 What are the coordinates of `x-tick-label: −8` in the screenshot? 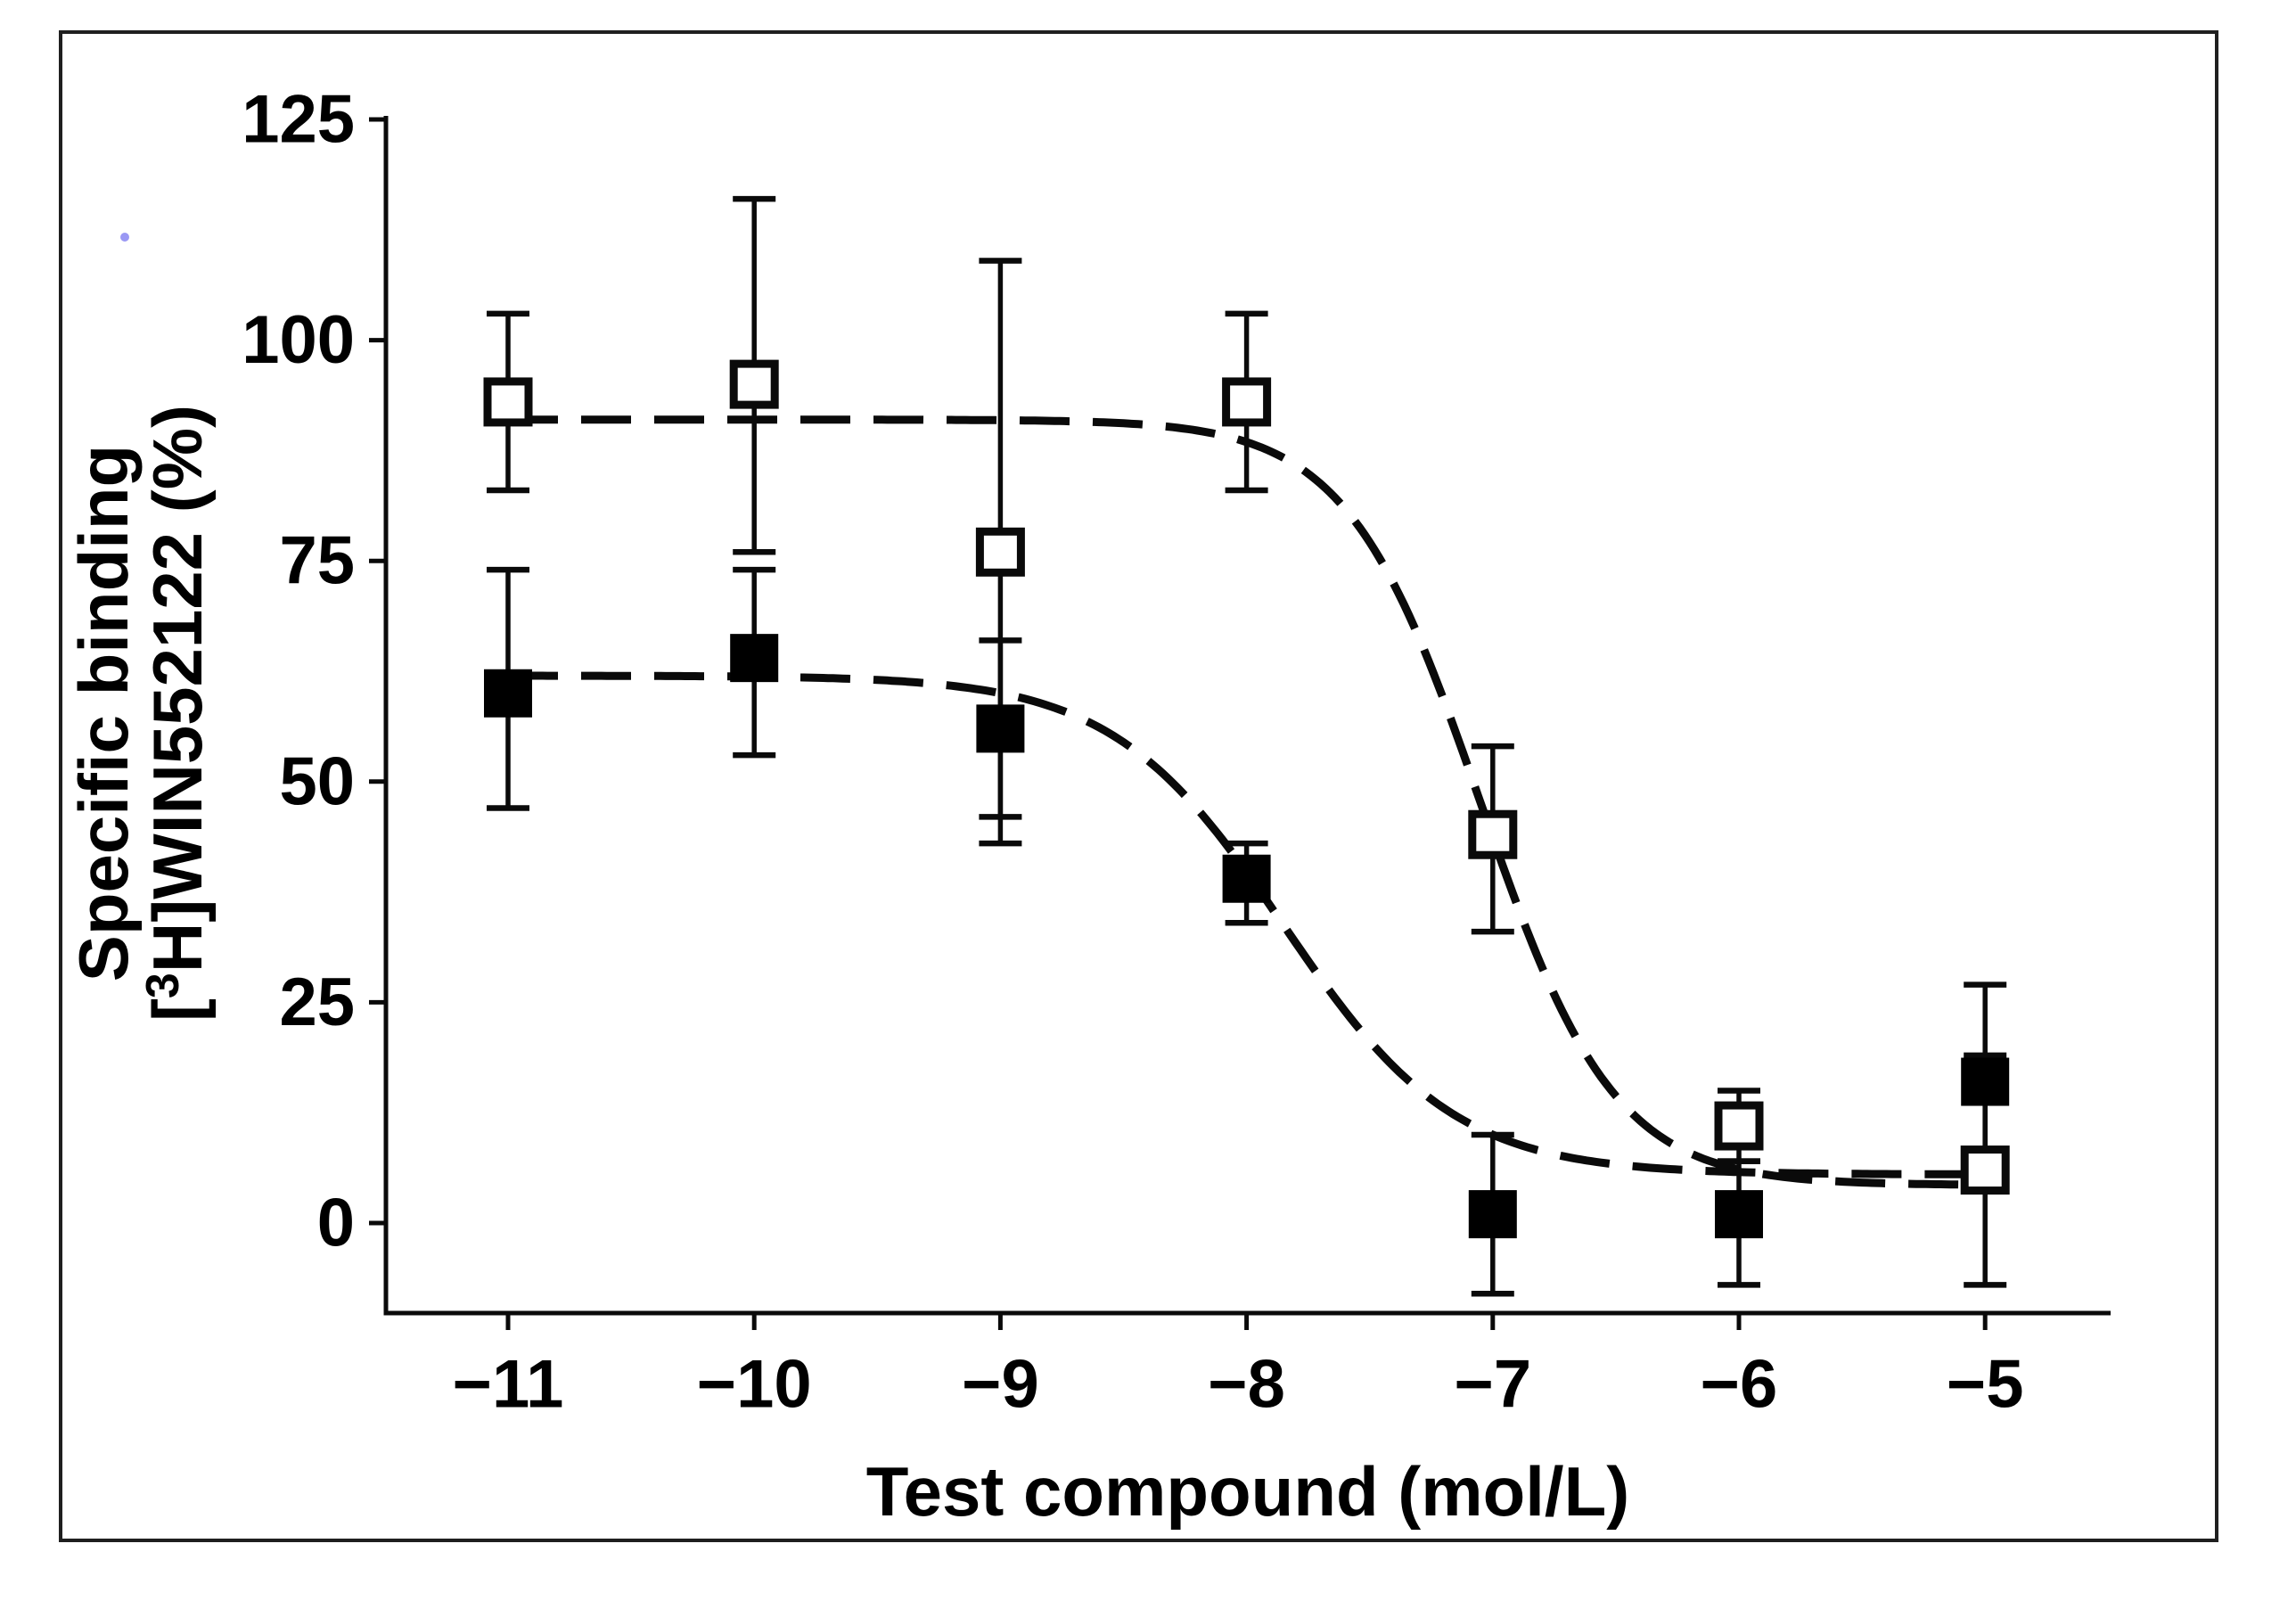 It's located at (1247, 1385).